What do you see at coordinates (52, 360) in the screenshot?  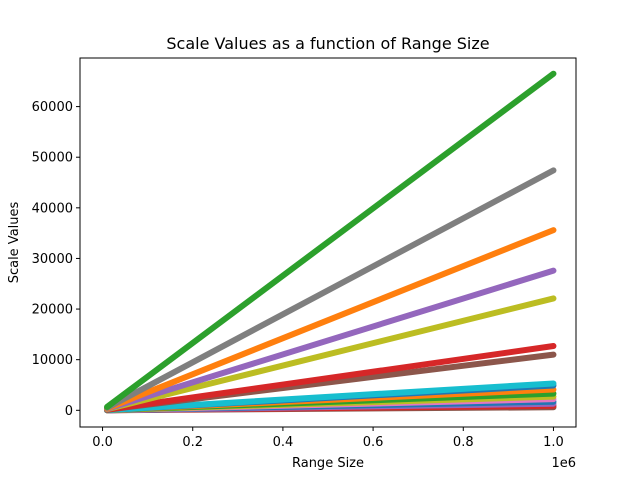 I see `y-tick-label: 10000` at bounding box center [52, 360].